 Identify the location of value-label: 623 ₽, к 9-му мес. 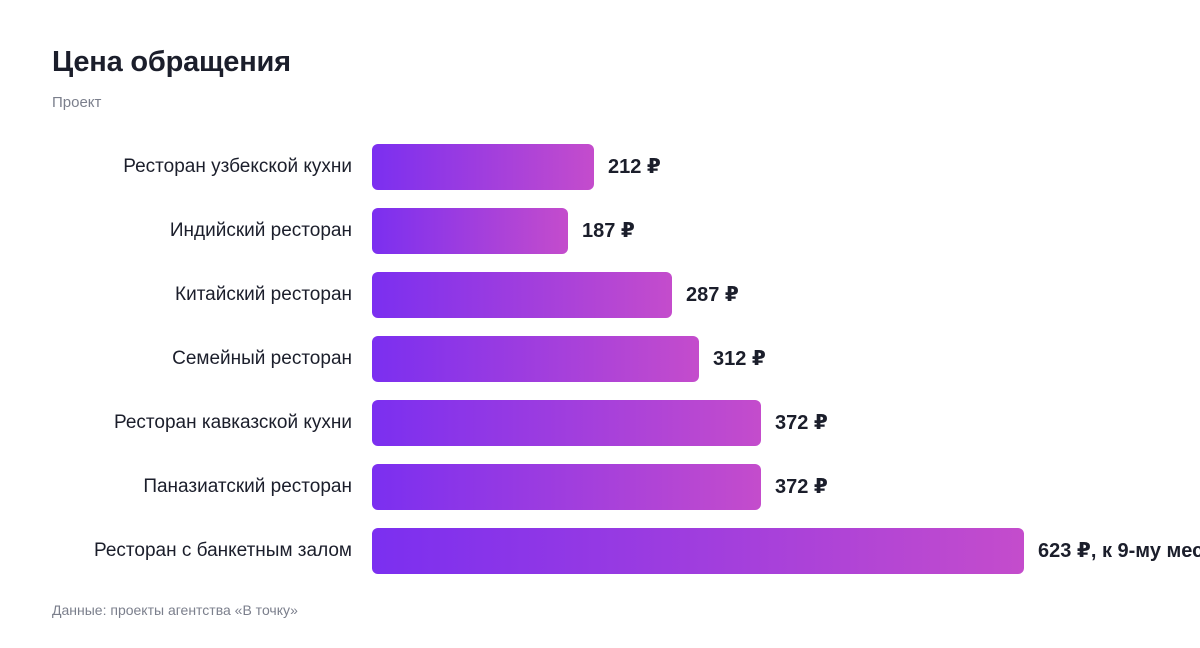
(1119, 551).